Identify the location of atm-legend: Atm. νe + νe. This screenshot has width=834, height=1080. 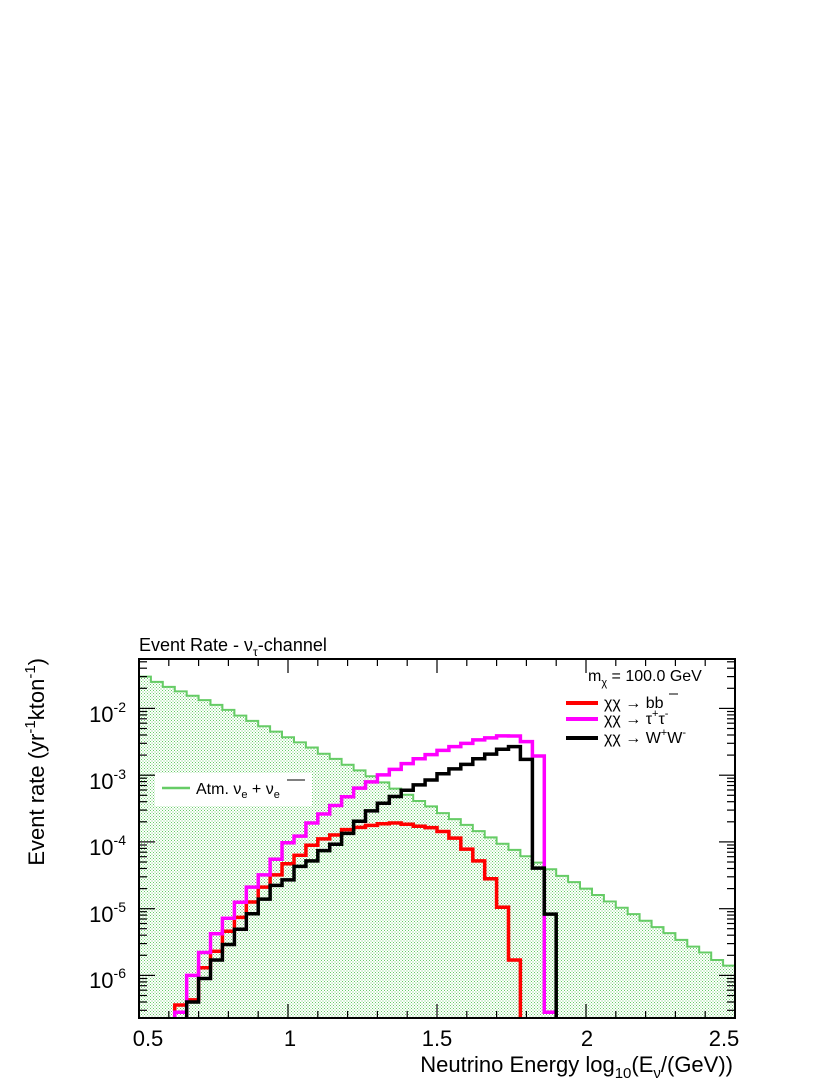
(233, 789).